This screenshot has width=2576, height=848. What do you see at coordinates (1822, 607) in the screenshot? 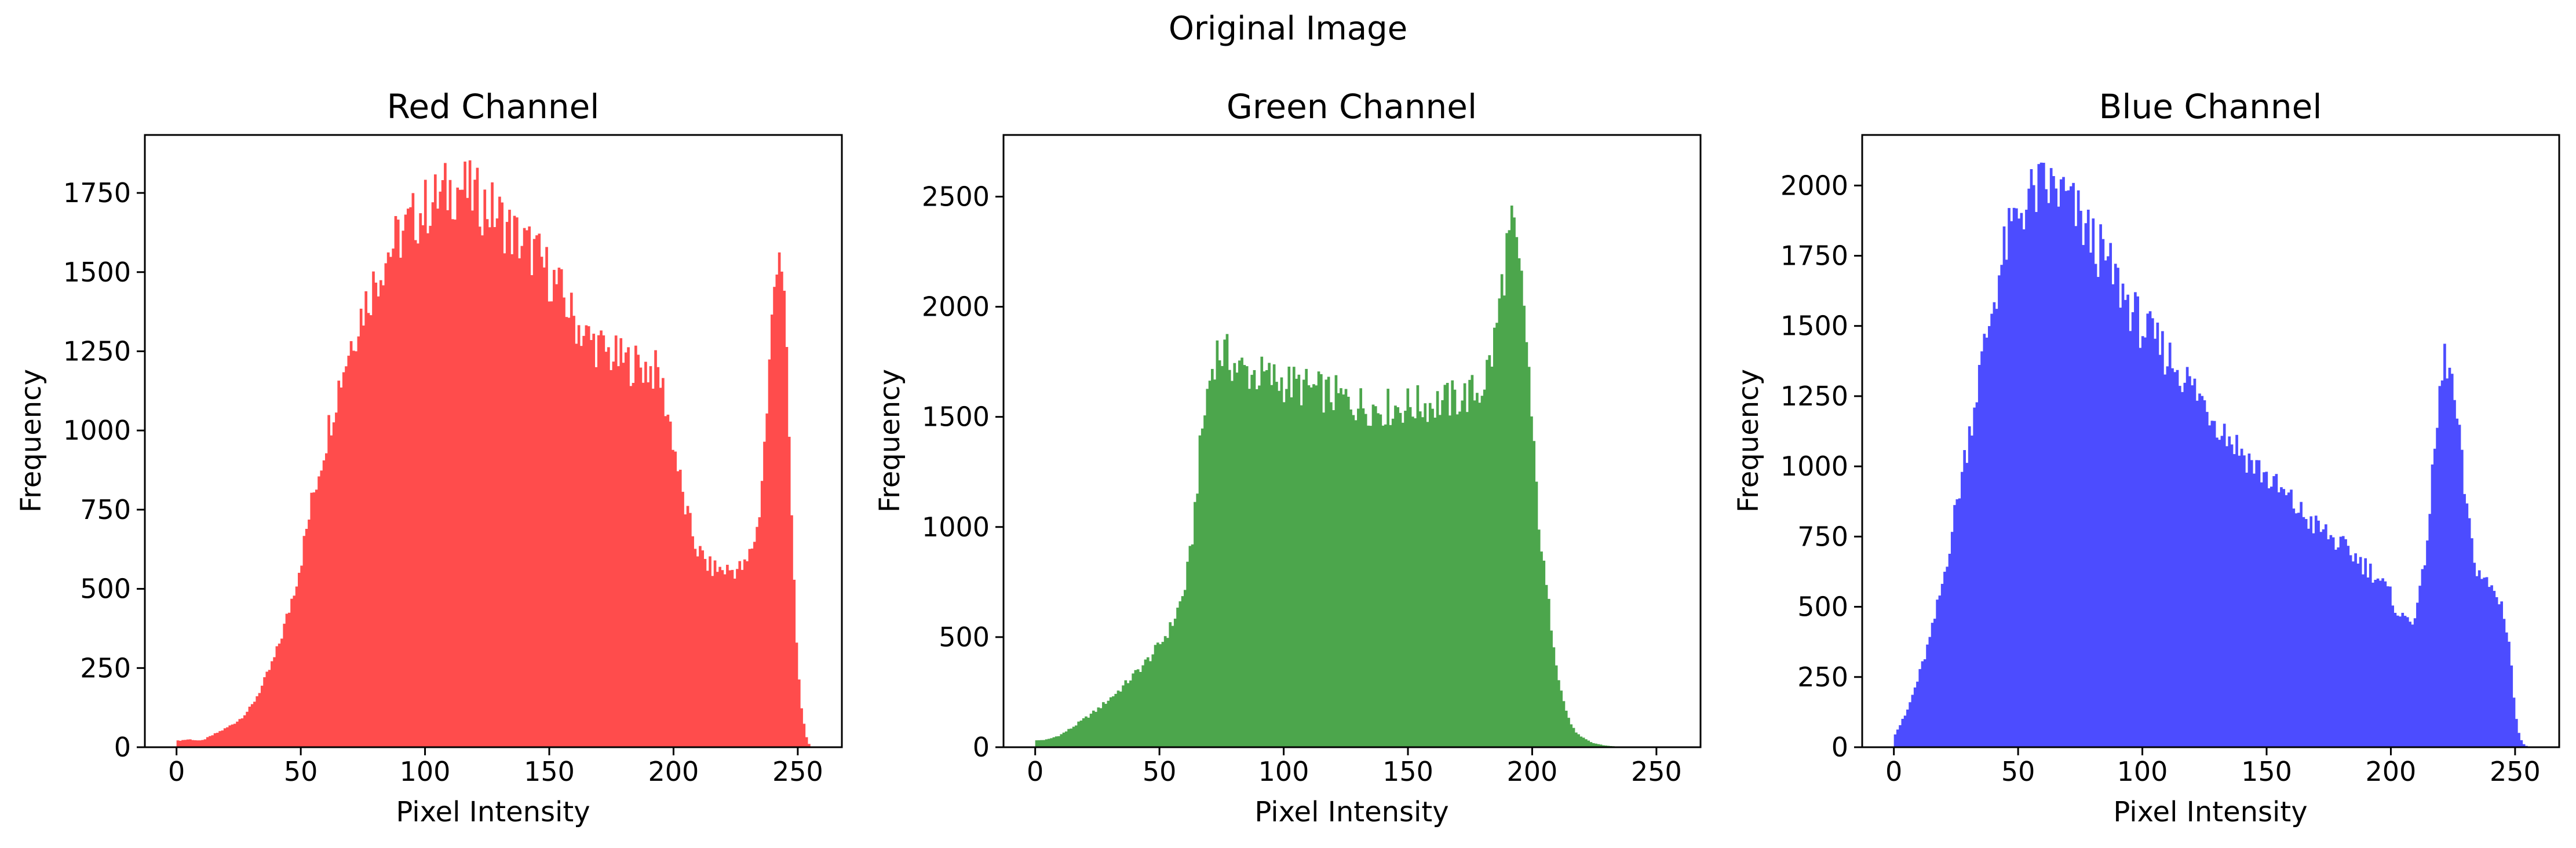
I see `y-tick-label: 500` at bounding box center [1822, 607].